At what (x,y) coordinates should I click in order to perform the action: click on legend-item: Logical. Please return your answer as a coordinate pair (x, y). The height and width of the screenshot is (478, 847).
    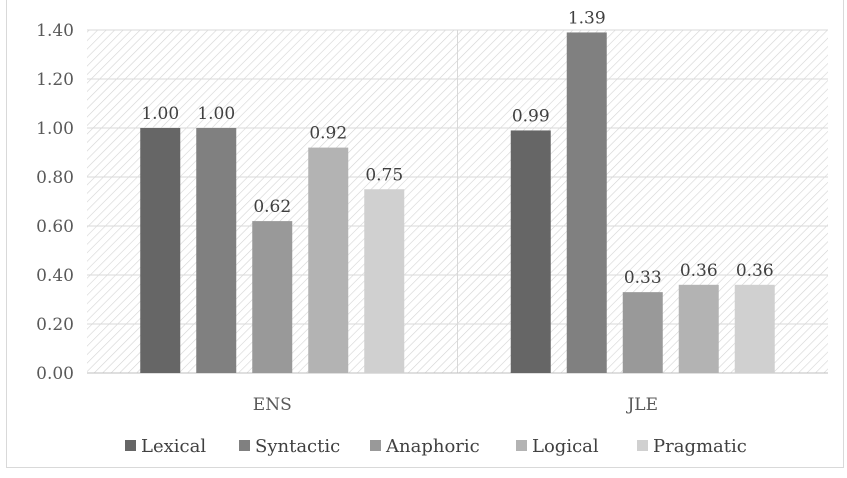
    Looking at the image, I should click on (557, 446).